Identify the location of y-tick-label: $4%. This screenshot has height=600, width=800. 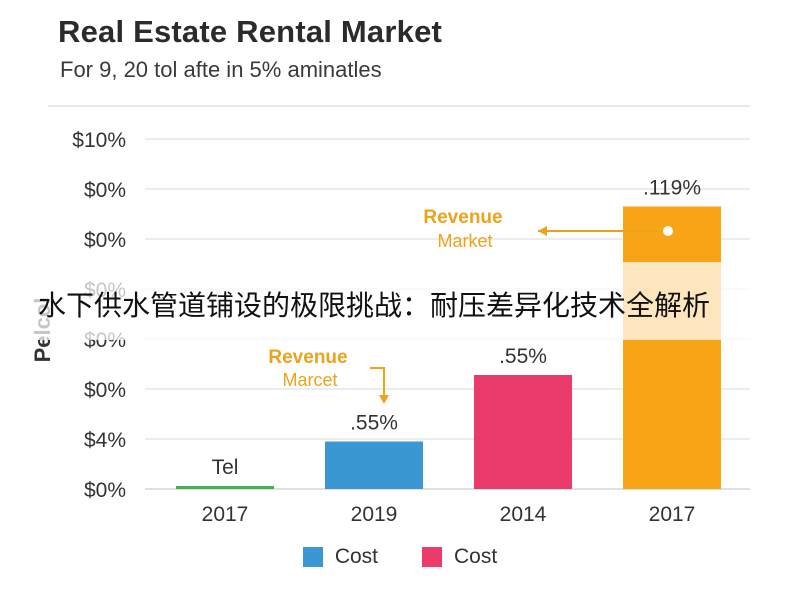
(105, 440).